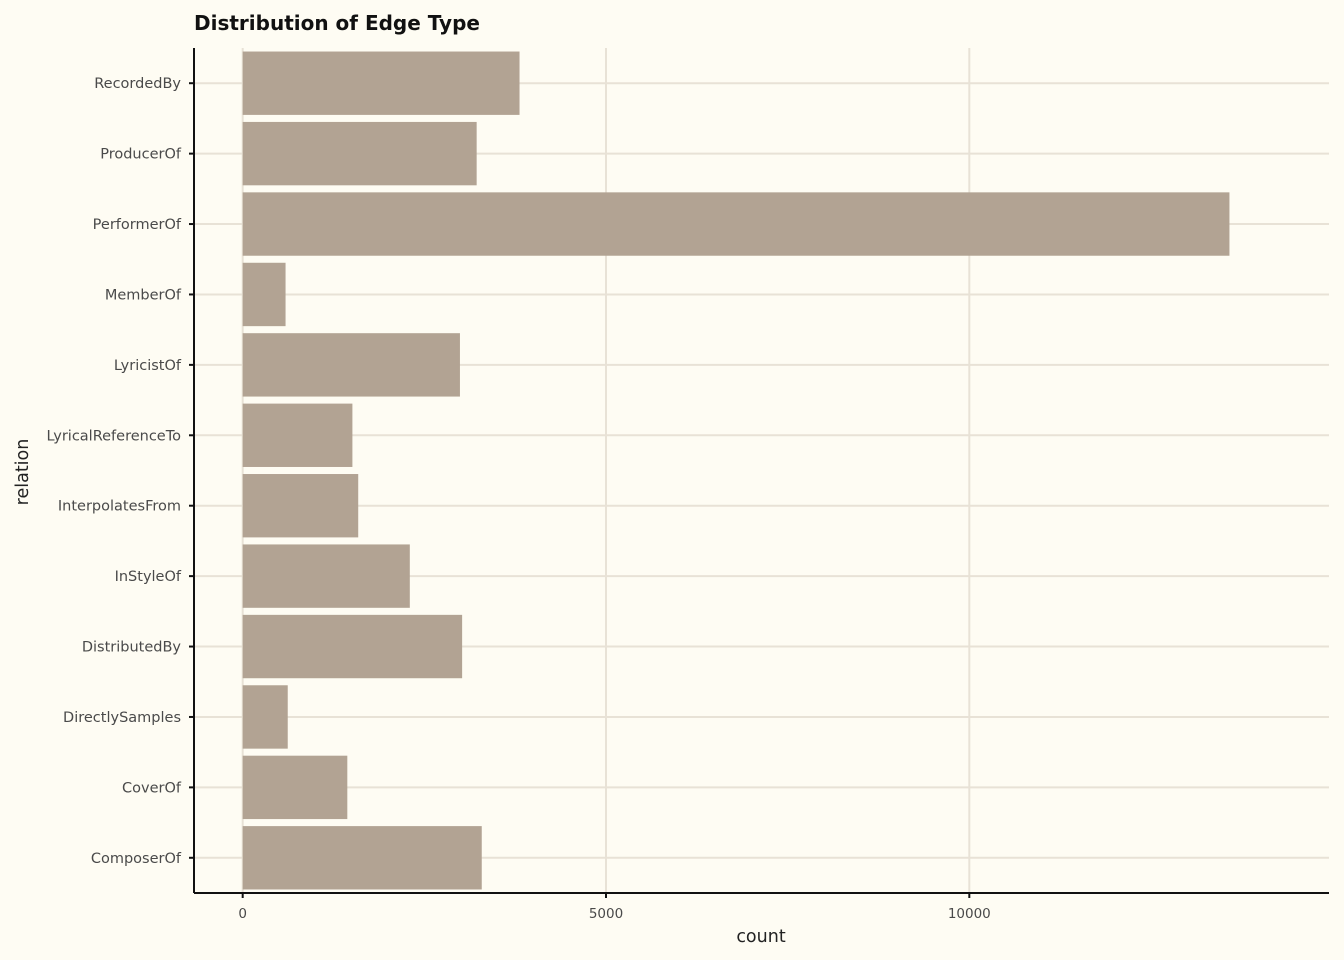 This screenshot has width=1344, height=960. What do you see at coordinates (362, 858) in the screenshot?
I see `bar-composerof` at bounding box center [362, 858].